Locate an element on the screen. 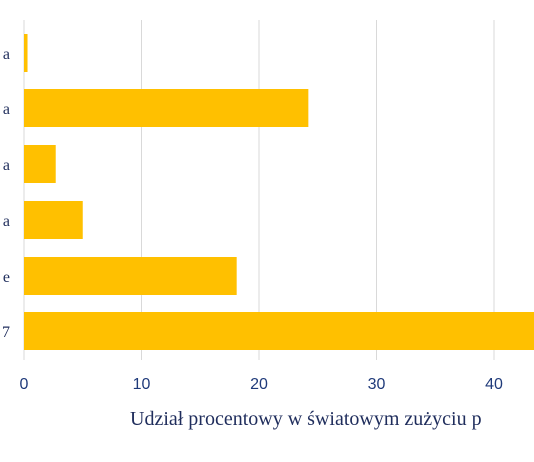  x-tick-label: 40 is located at coordinates (494, 384).